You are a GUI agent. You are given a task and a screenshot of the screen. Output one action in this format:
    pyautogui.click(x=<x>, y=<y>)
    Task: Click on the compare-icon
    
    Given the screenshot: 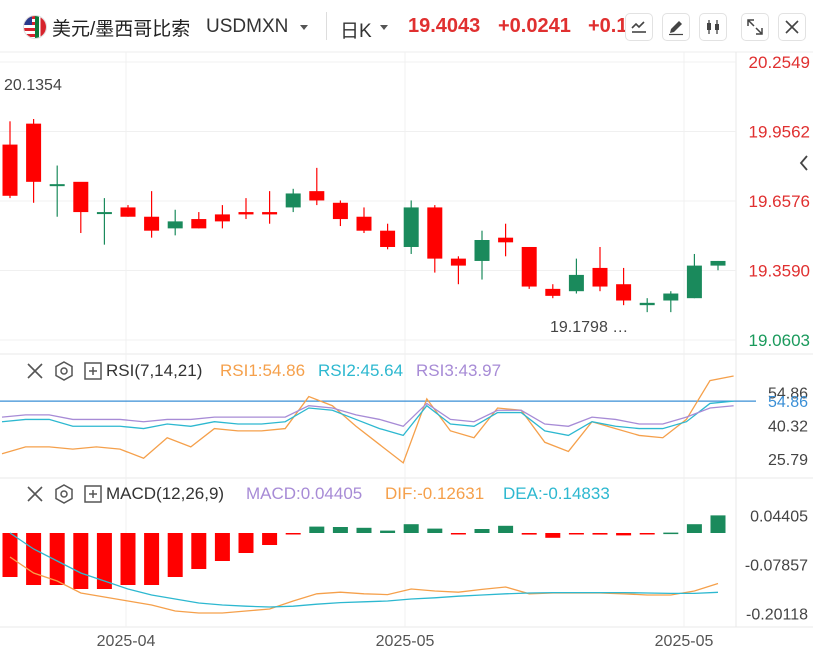 What is the action you would take?
    pyautogui.click(x=638, y=27)
    